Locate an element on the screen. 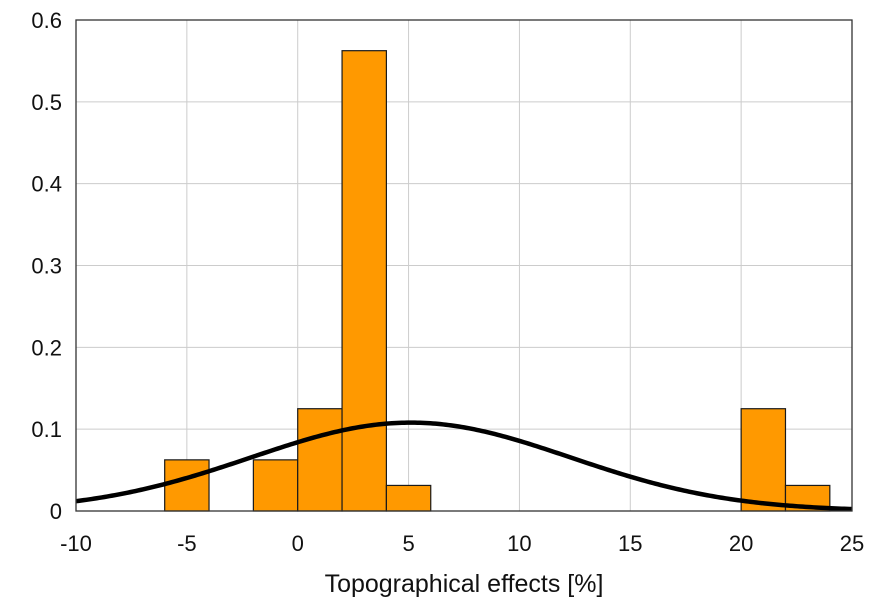 The width and height of the screenshot is (879, 604). y-tick-label: 0.2 is located at coordinates (46, 347).